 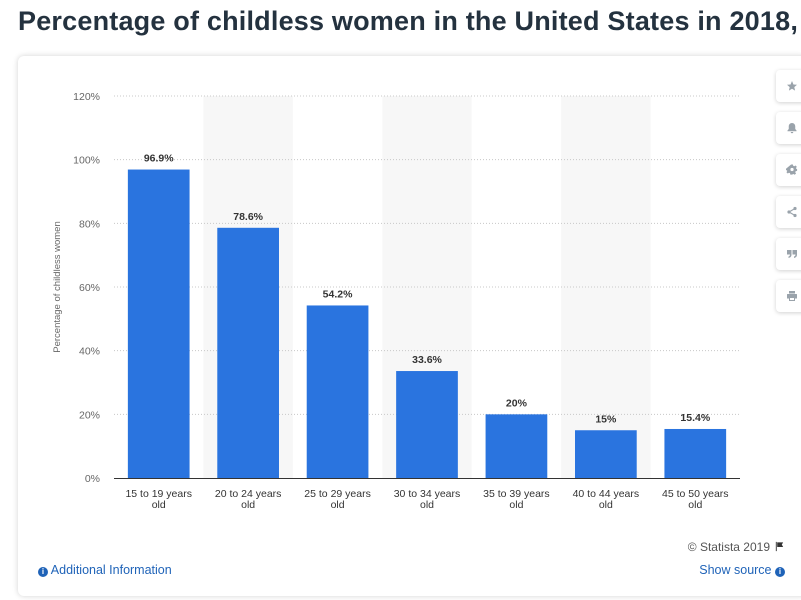 What do you see at coordinates (695, 418) in the screenshot?
I see `data-label: 15.4%` at bounding box center [695, 418].